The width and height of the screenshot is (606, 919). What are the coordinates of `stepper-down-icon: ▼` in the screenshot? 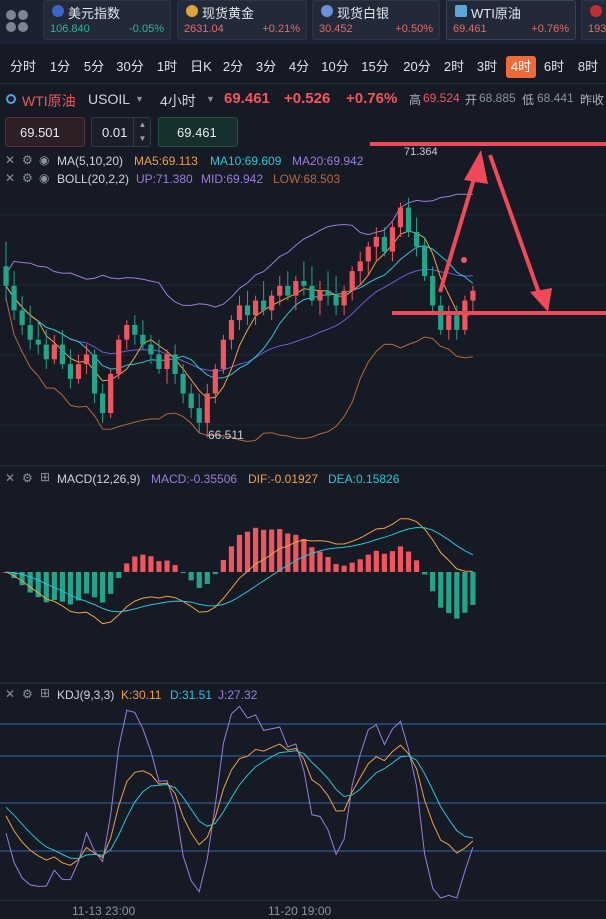 It's located at (142, 138).